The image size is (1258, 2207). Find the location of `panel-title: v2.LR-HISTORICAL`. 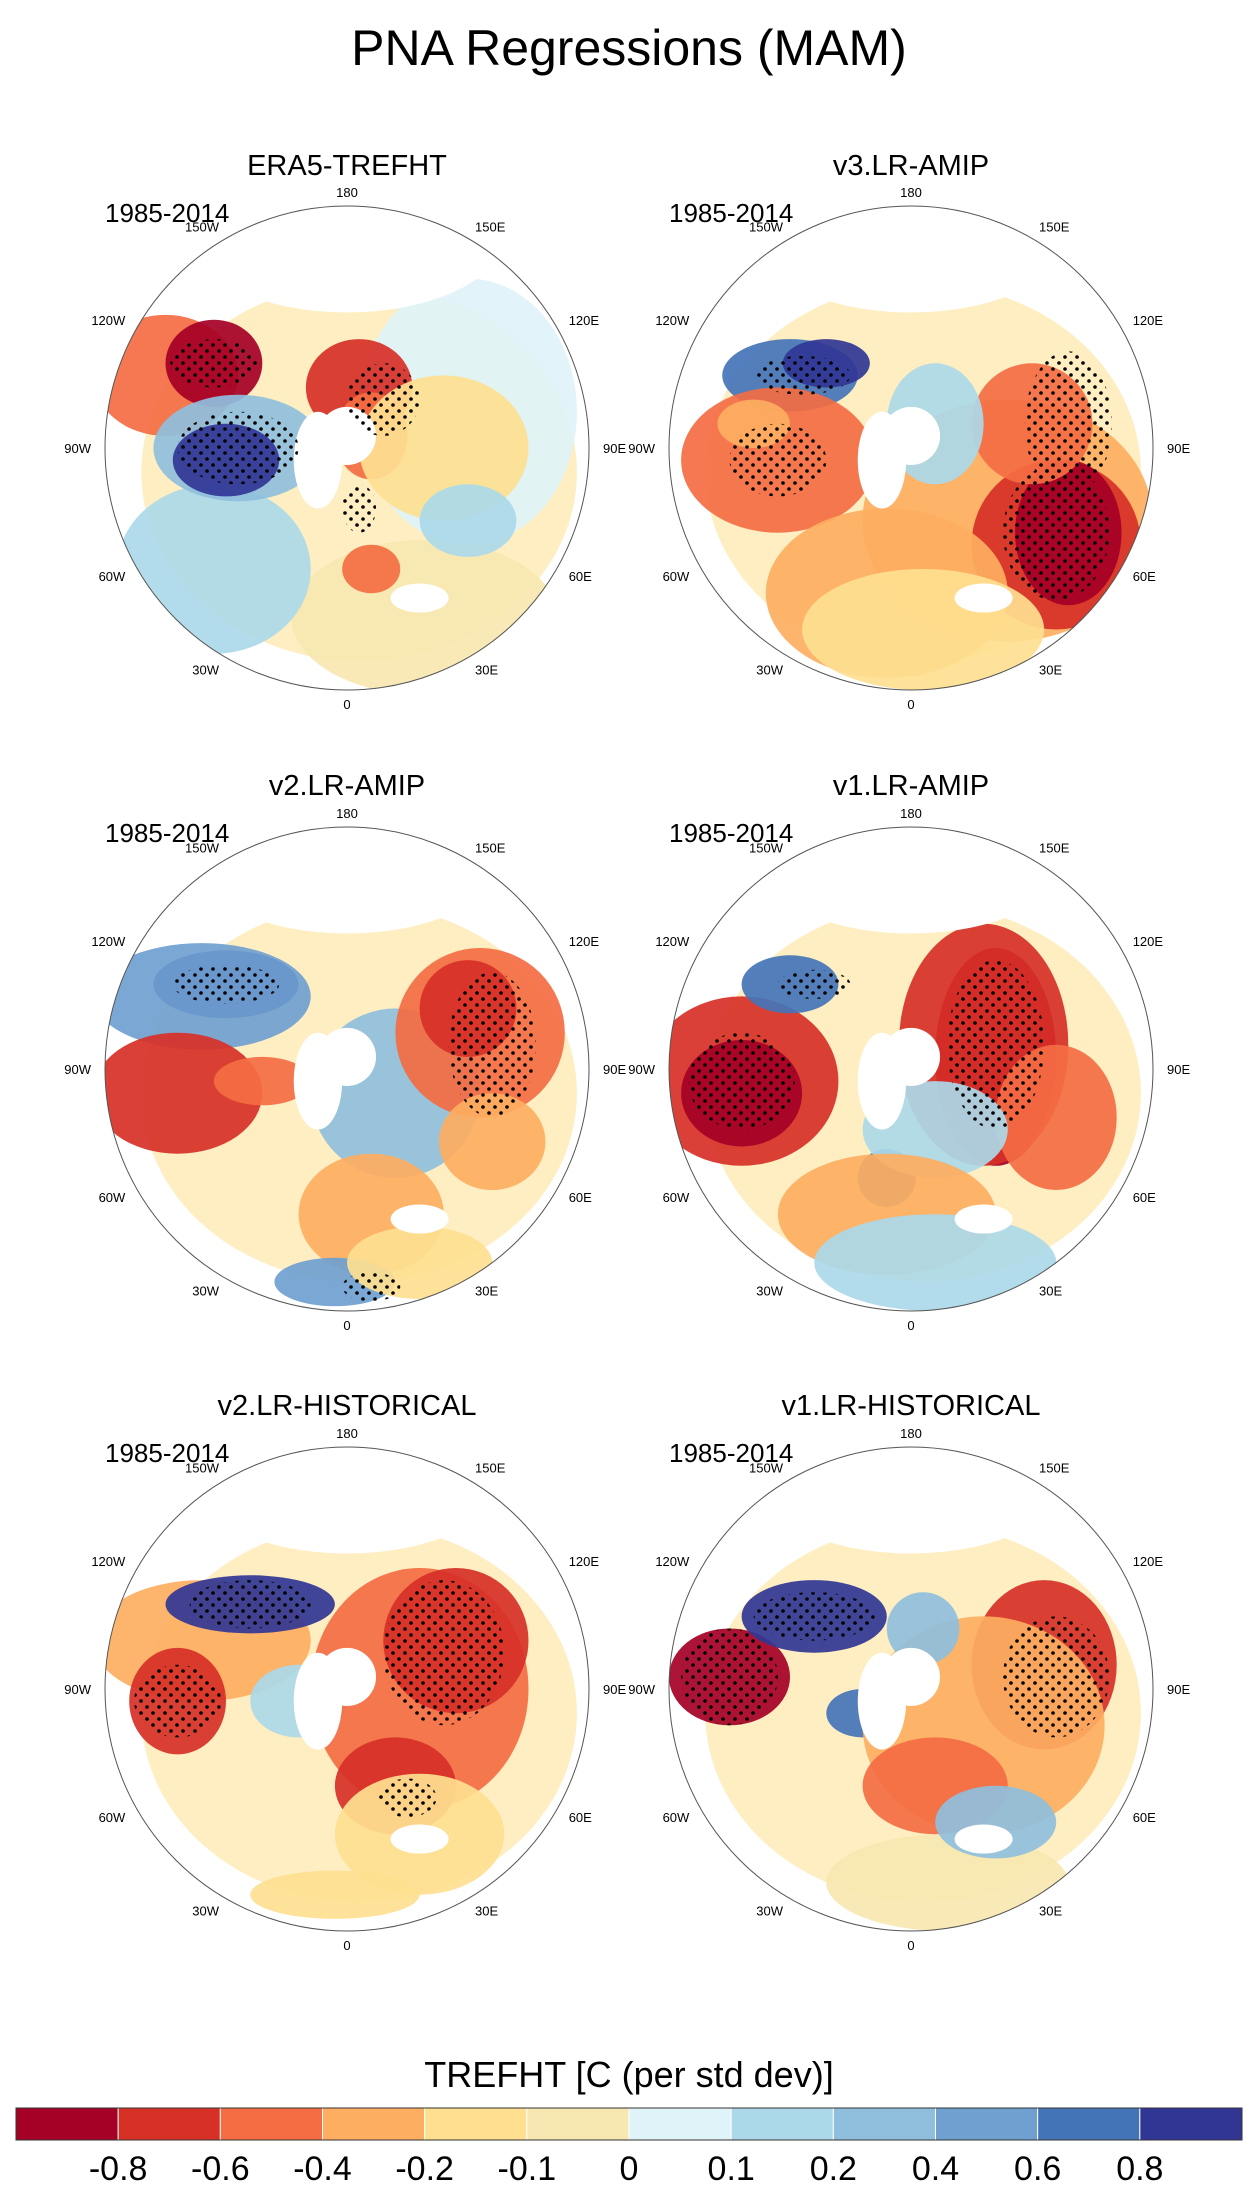

panel-title: v2.LR-HISTORICAL is located at coordinates (347, 1406).